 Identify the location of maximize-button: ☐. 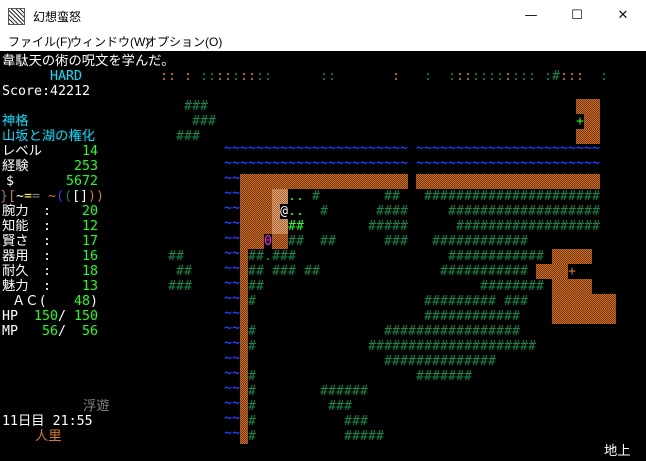
(577, 15).